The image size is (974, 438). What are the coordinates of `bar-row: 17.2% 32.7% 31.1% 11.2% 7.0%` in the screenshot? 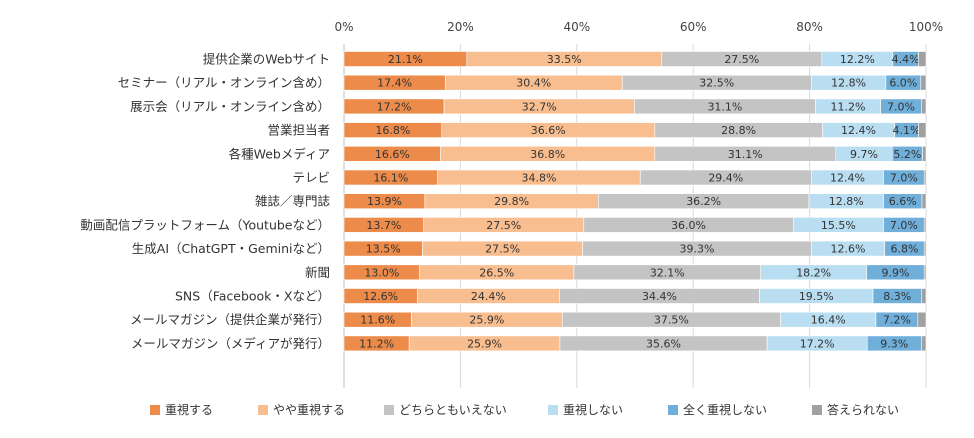 It's located at (635, 106).